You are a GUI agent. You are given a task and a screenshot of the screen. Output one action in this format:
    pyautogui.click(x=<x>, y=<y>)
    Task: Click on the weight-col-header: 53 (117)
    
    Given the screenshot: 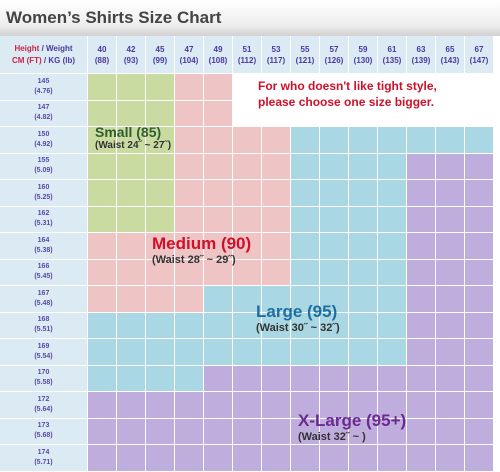 What is the action you would take?
    pyautogui.click(x=276, y=55)
    